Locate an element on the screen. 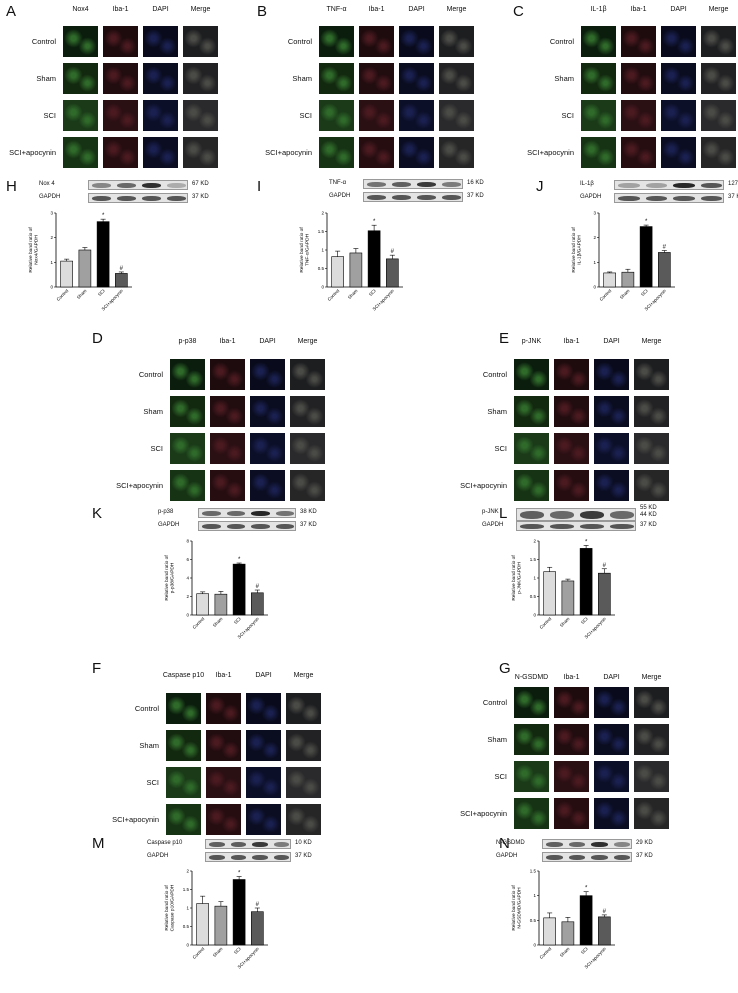  bar-Control is located at coordinates (66, 274).